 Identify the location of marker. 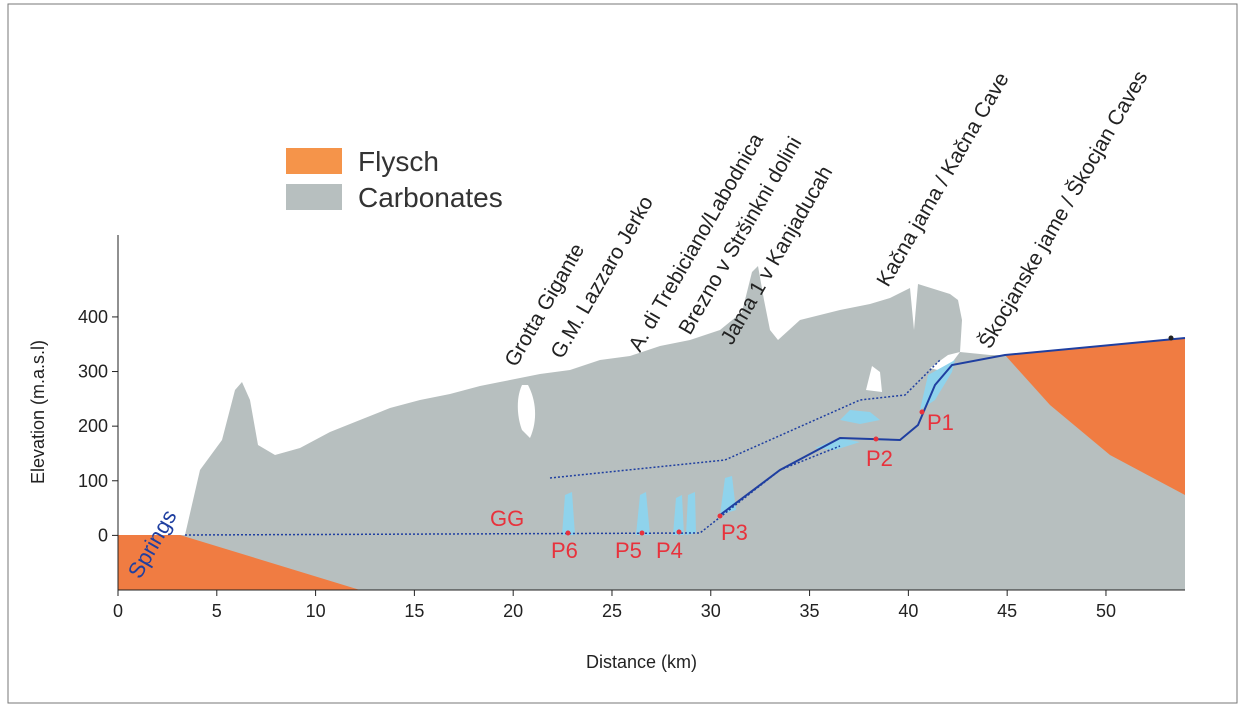
(1171, 338).